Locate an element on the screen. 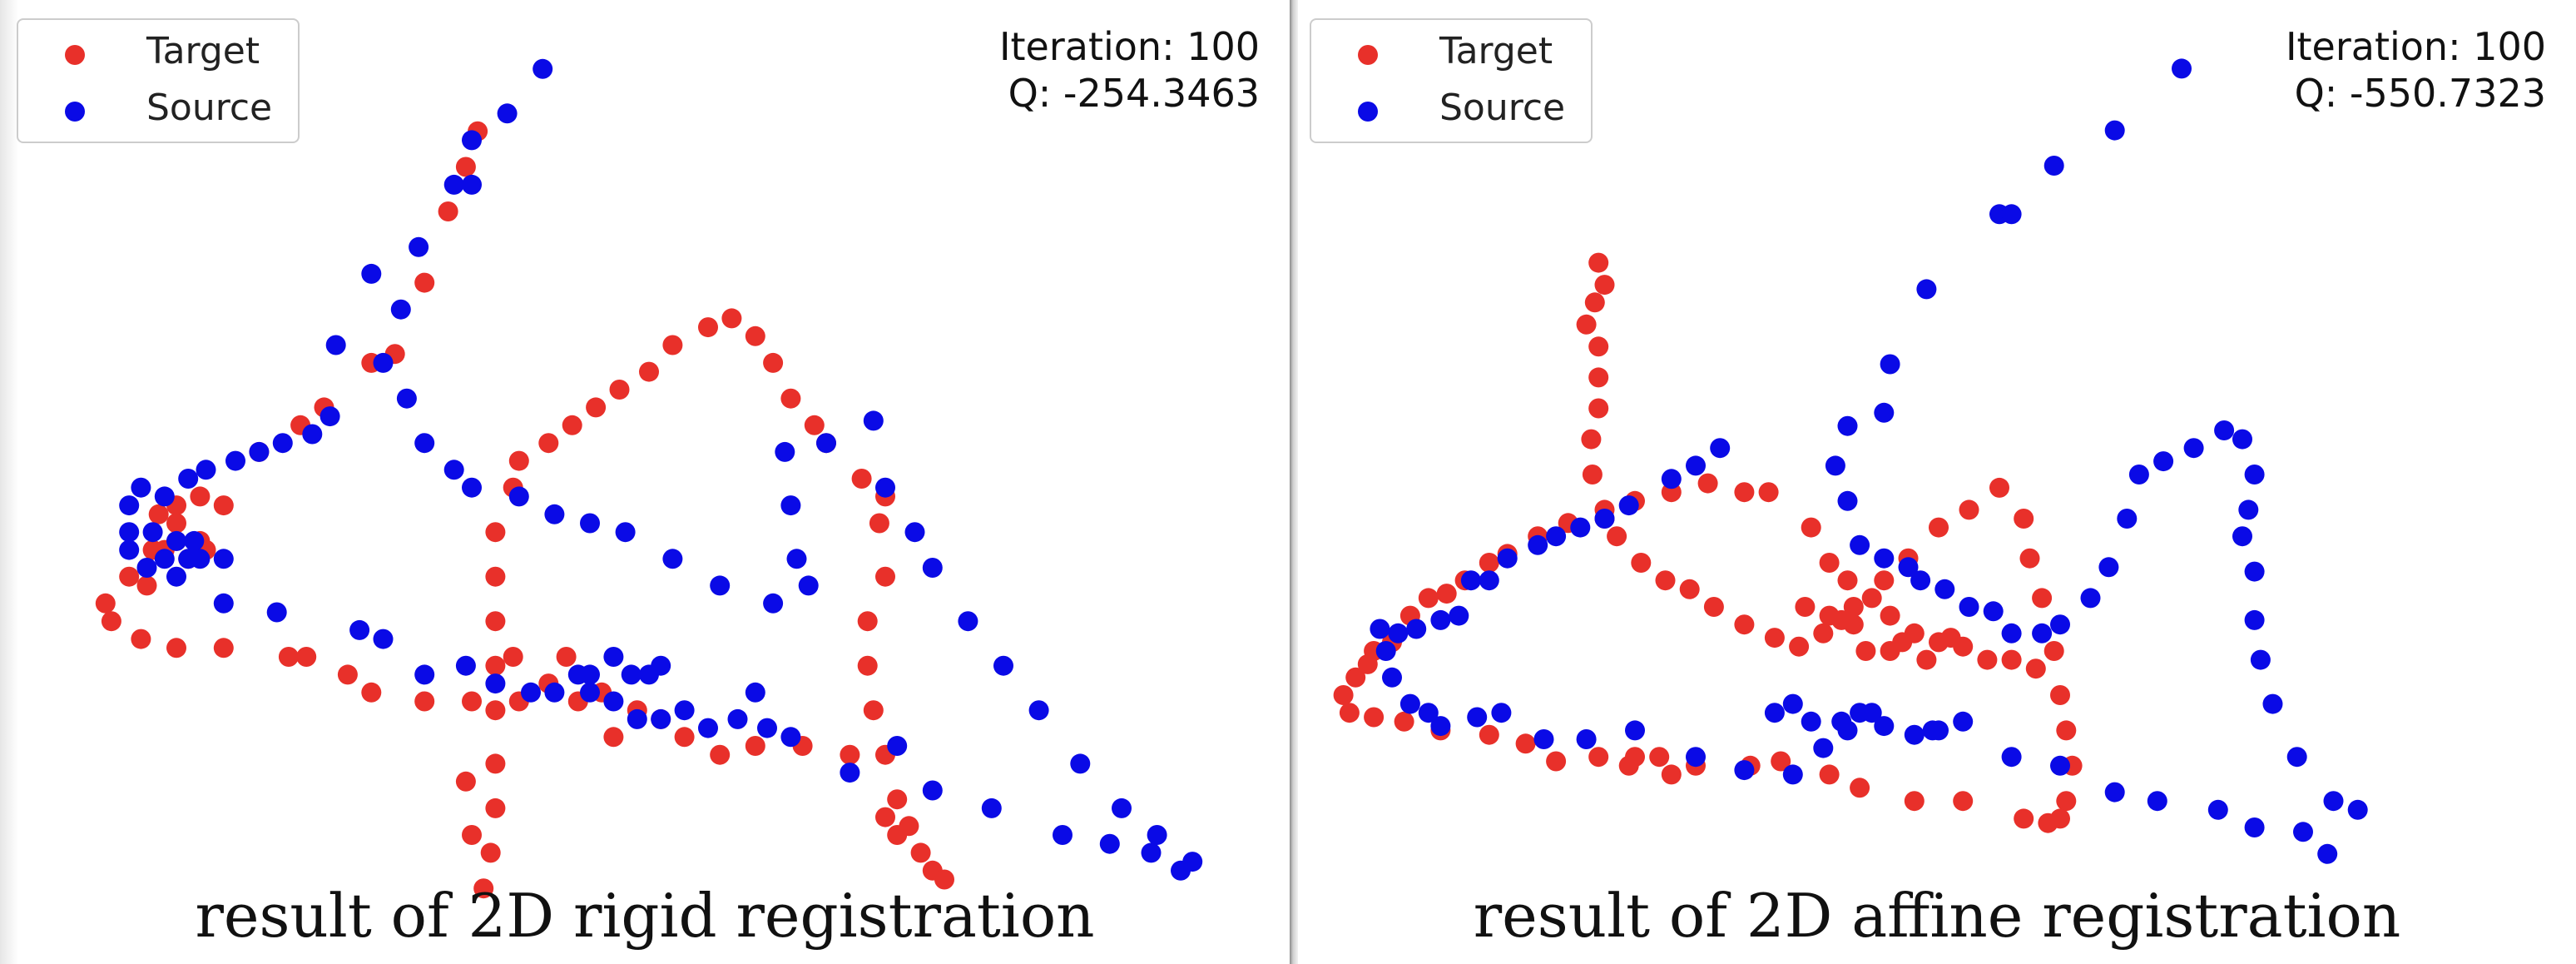 The width and height of the screenshot is (2576, 964). panel-divider is located at coordinates (1294, 482).